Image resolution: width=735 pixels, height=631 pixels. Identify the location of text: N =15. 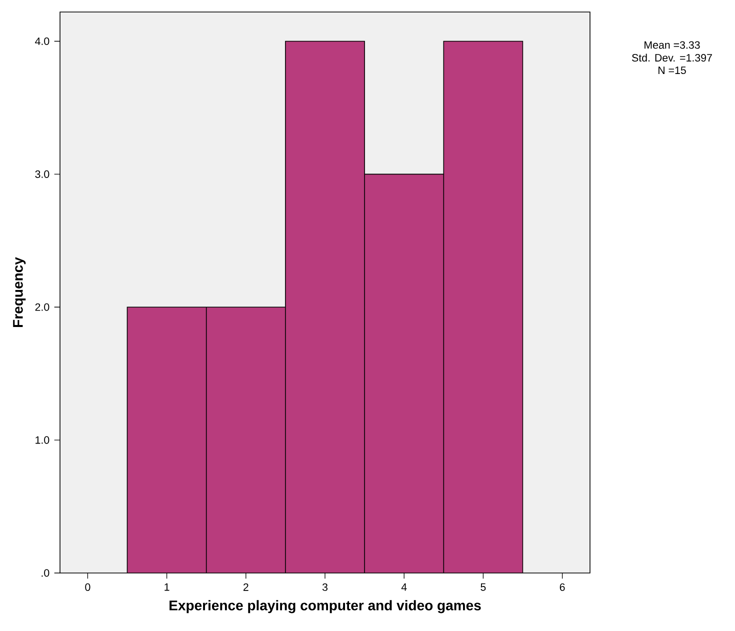
(672, 70).